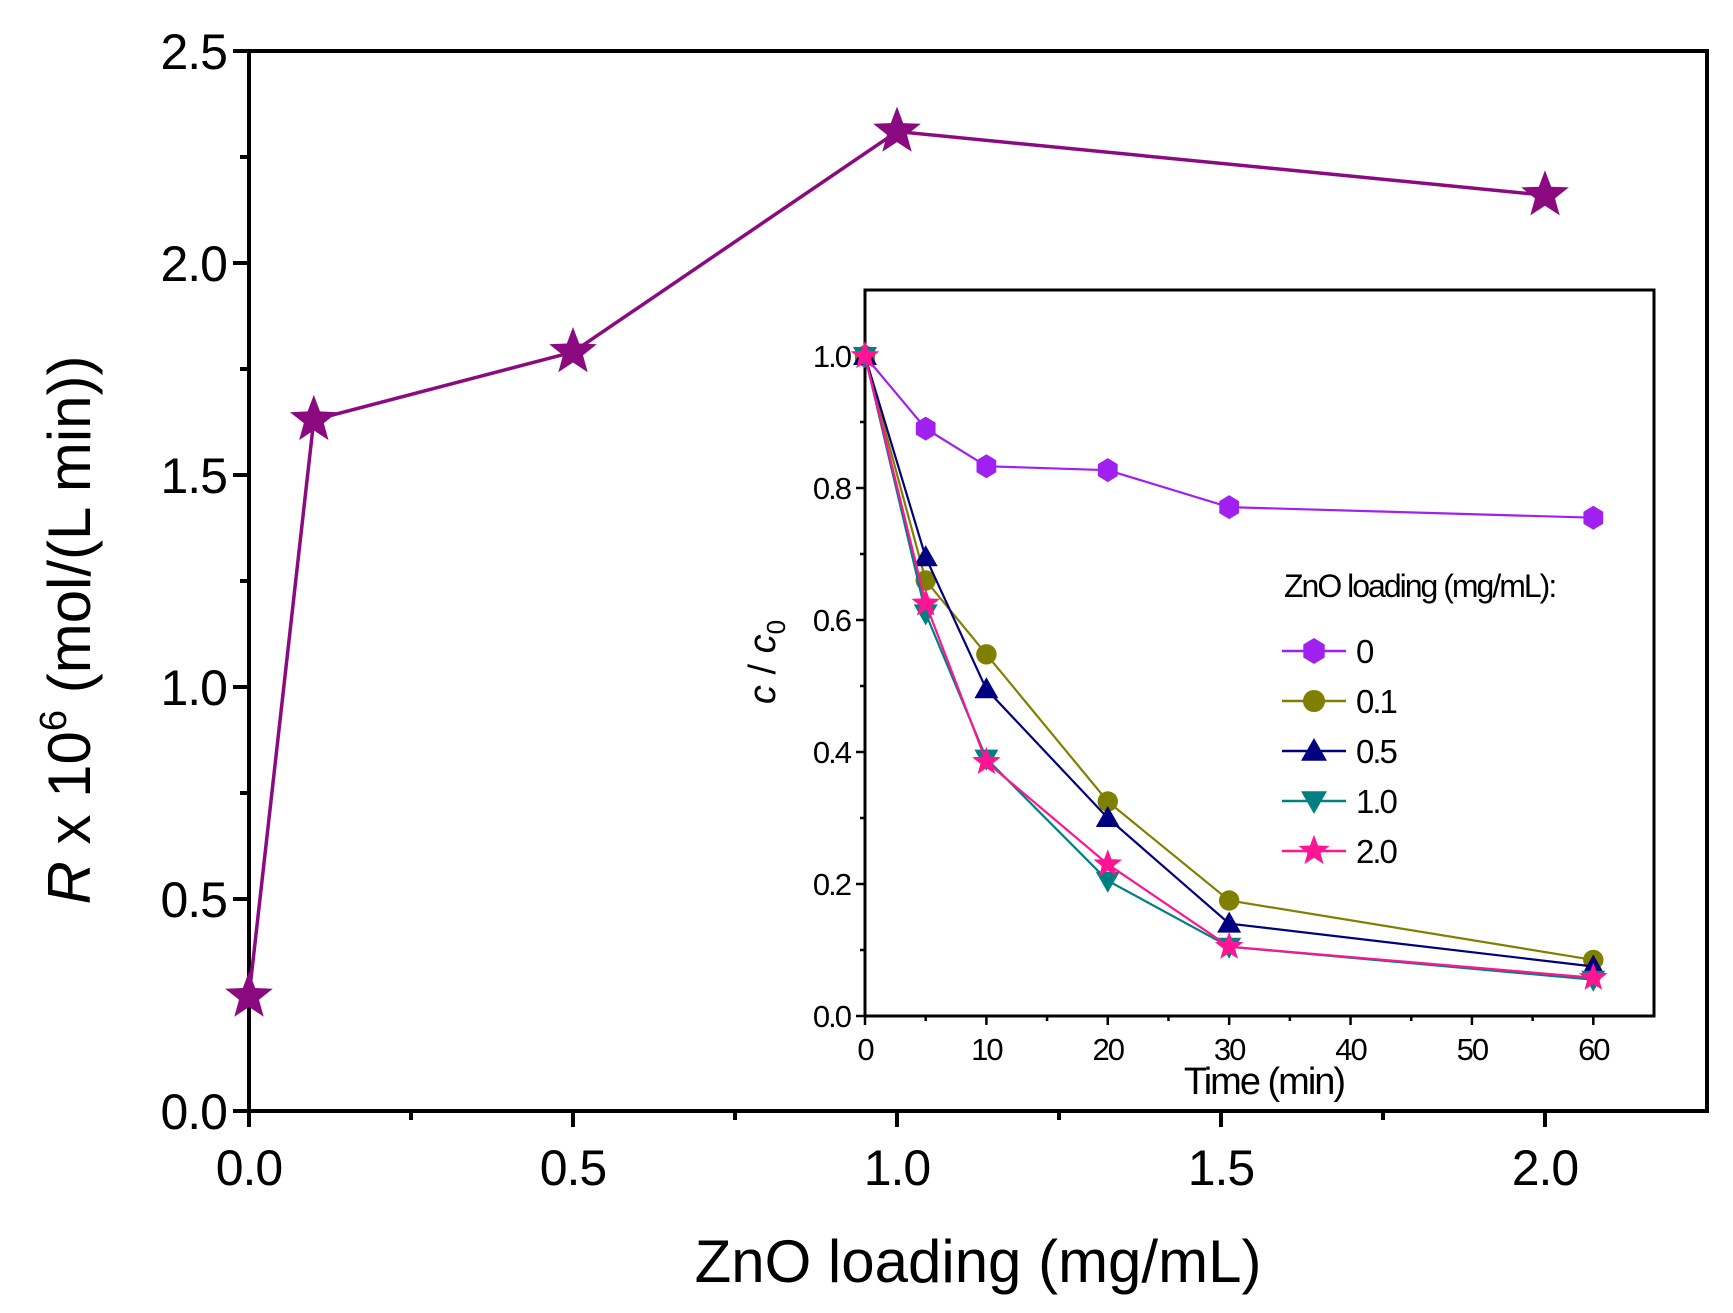  Describe the element at coordinates (54, 720) in the screenshot. I see `y-title-sup: 6` at that location.